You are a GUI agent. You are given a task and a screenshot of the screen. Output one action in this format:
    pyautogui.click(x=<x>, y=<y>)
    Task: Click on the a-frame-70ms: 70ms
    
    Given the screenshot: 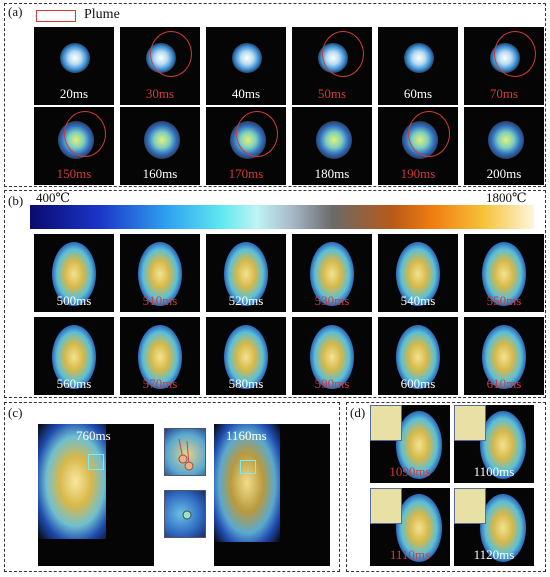 What is the action you would take?
    pyautogui.click(x=504, y=66)
    